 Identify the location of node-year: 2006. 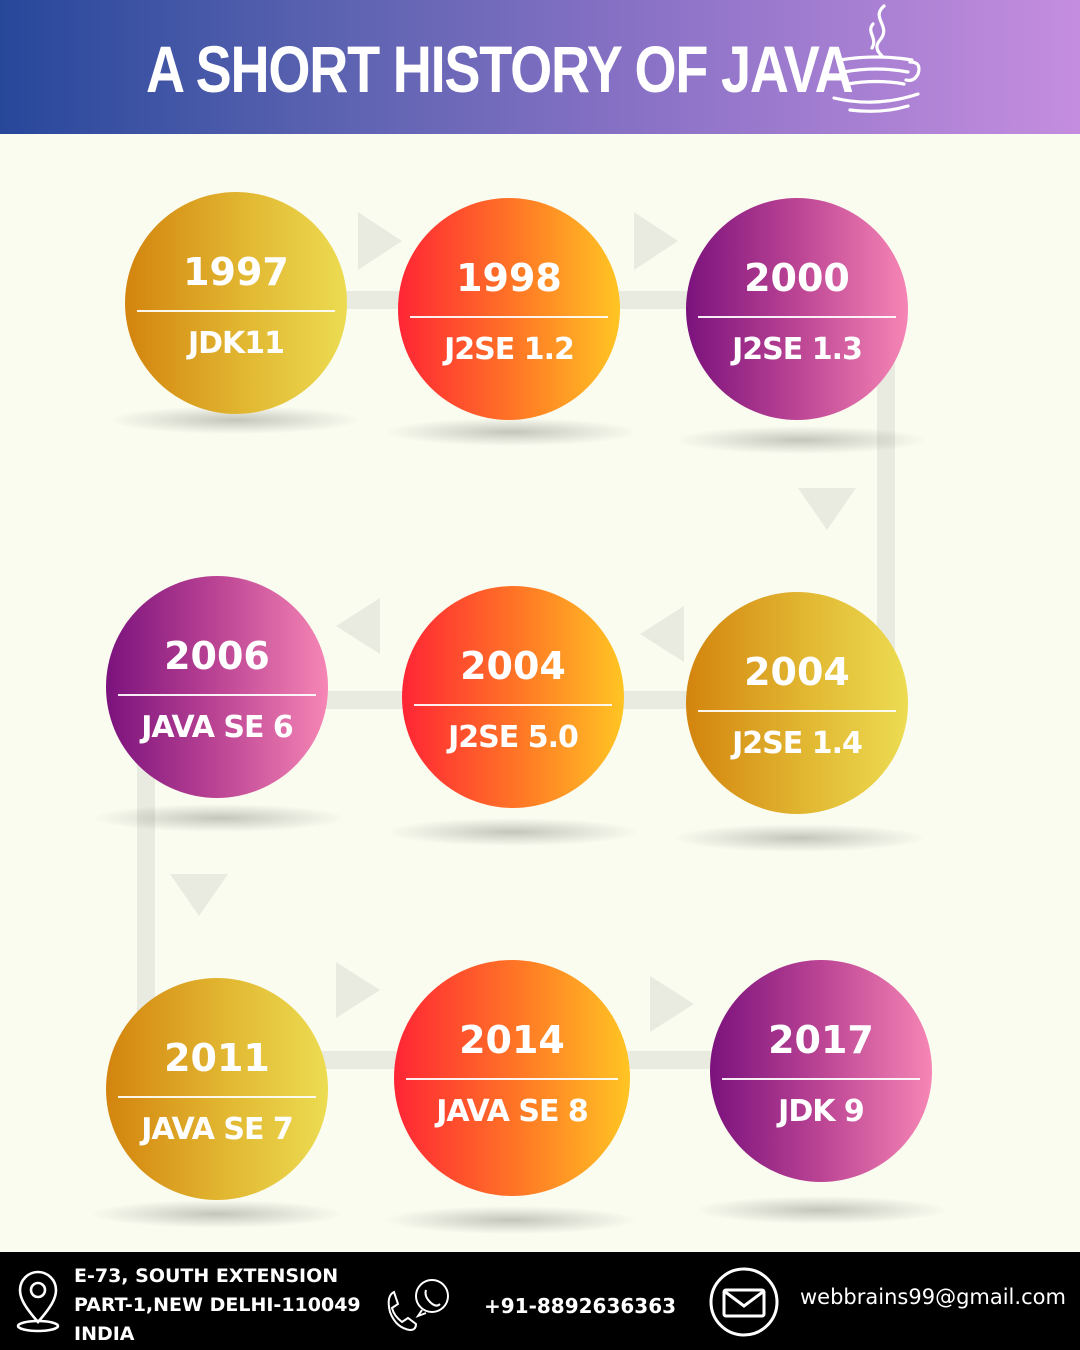
(217, 656).